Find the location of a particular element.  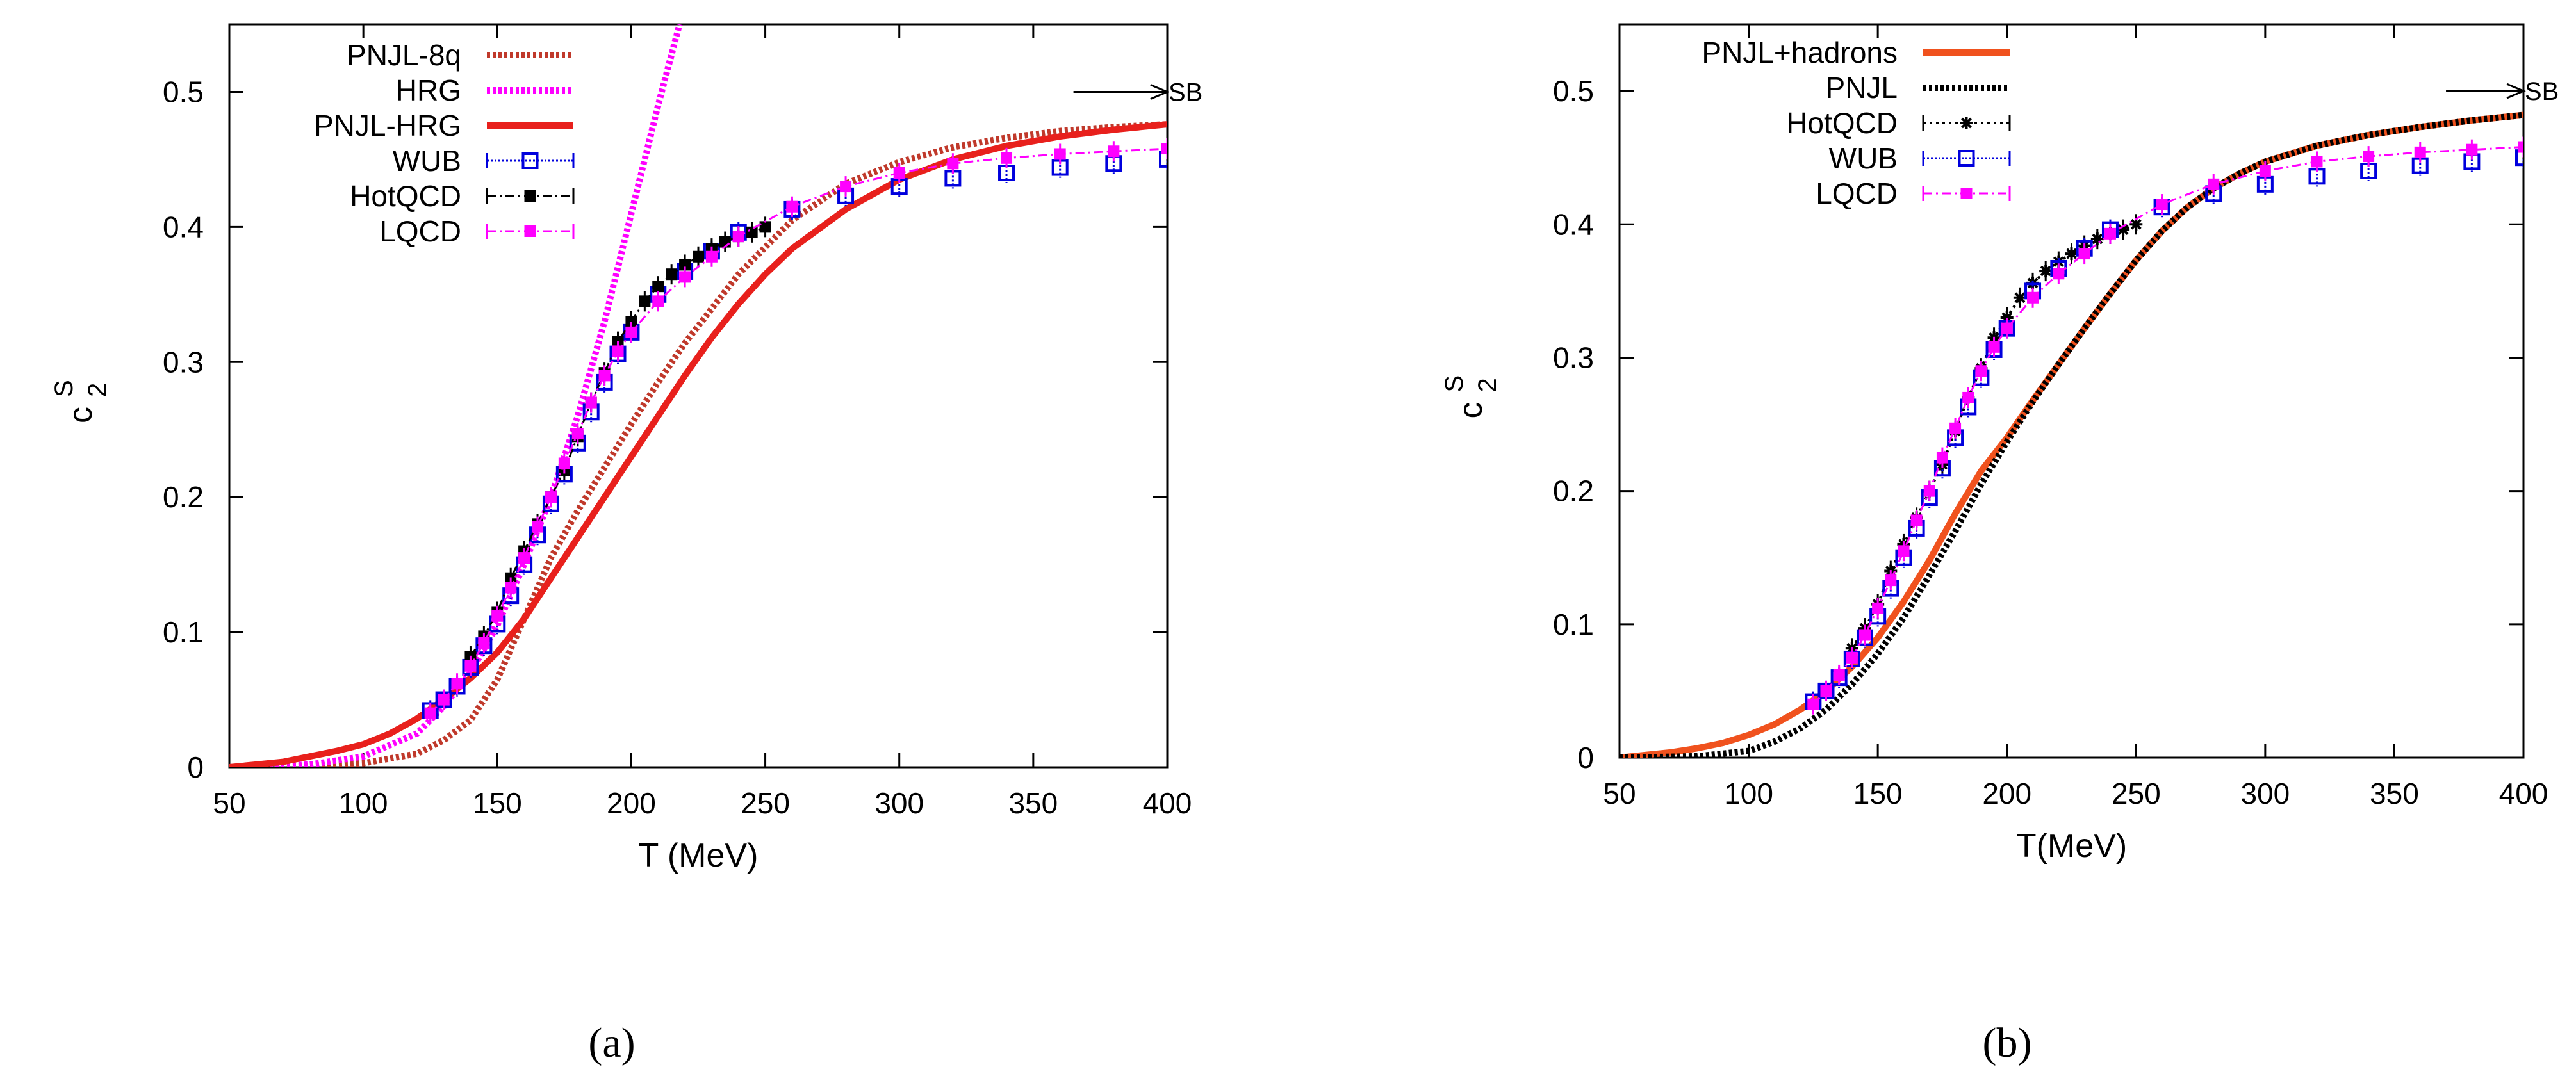

y-axis-label-sup: S is located at coordinates (1454, 384).